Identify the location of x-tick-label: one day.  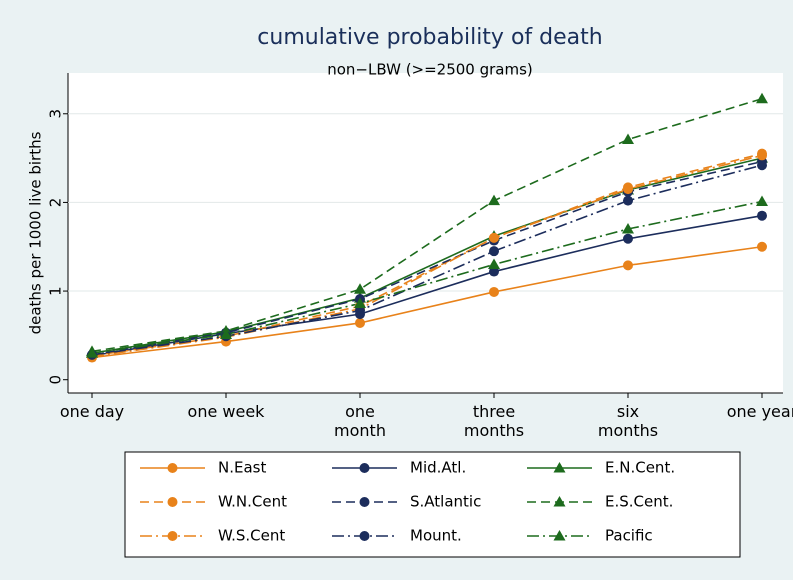
(92, 411).